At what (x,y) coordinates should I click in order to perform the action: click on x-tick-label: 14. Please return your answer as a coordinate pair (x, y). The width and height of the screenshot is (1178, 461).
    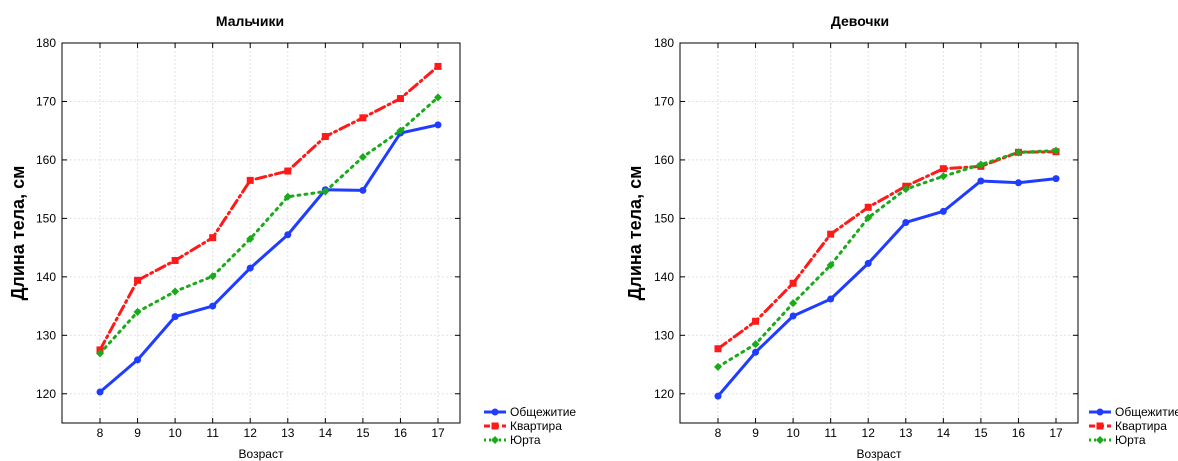
    Looking at the image, I should click on (944, 433).